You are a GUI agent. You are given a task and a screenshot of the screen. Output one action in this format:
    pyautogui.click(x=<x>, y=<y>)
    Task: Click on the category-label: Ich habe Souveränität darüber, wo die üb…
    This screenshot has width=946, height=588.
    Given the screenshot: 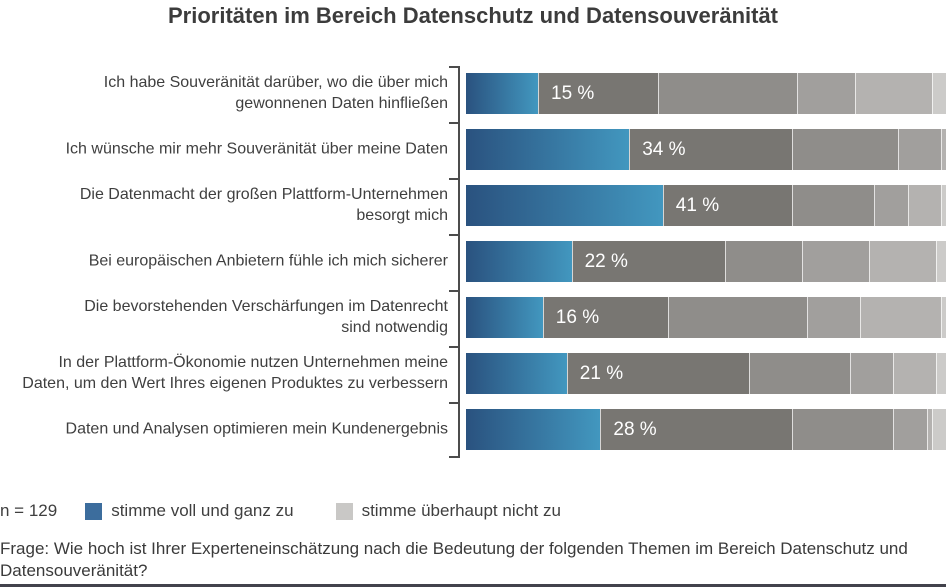 What is the action you would take?
    pyautogui.click(x=275, y=93)
    